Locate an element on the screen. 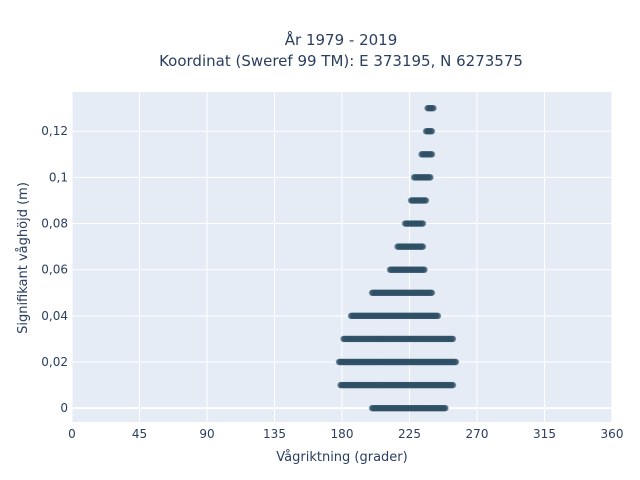 This screenshot has height=480, width=640. x-tick-label: 315 is located at coordinates (544, 434).